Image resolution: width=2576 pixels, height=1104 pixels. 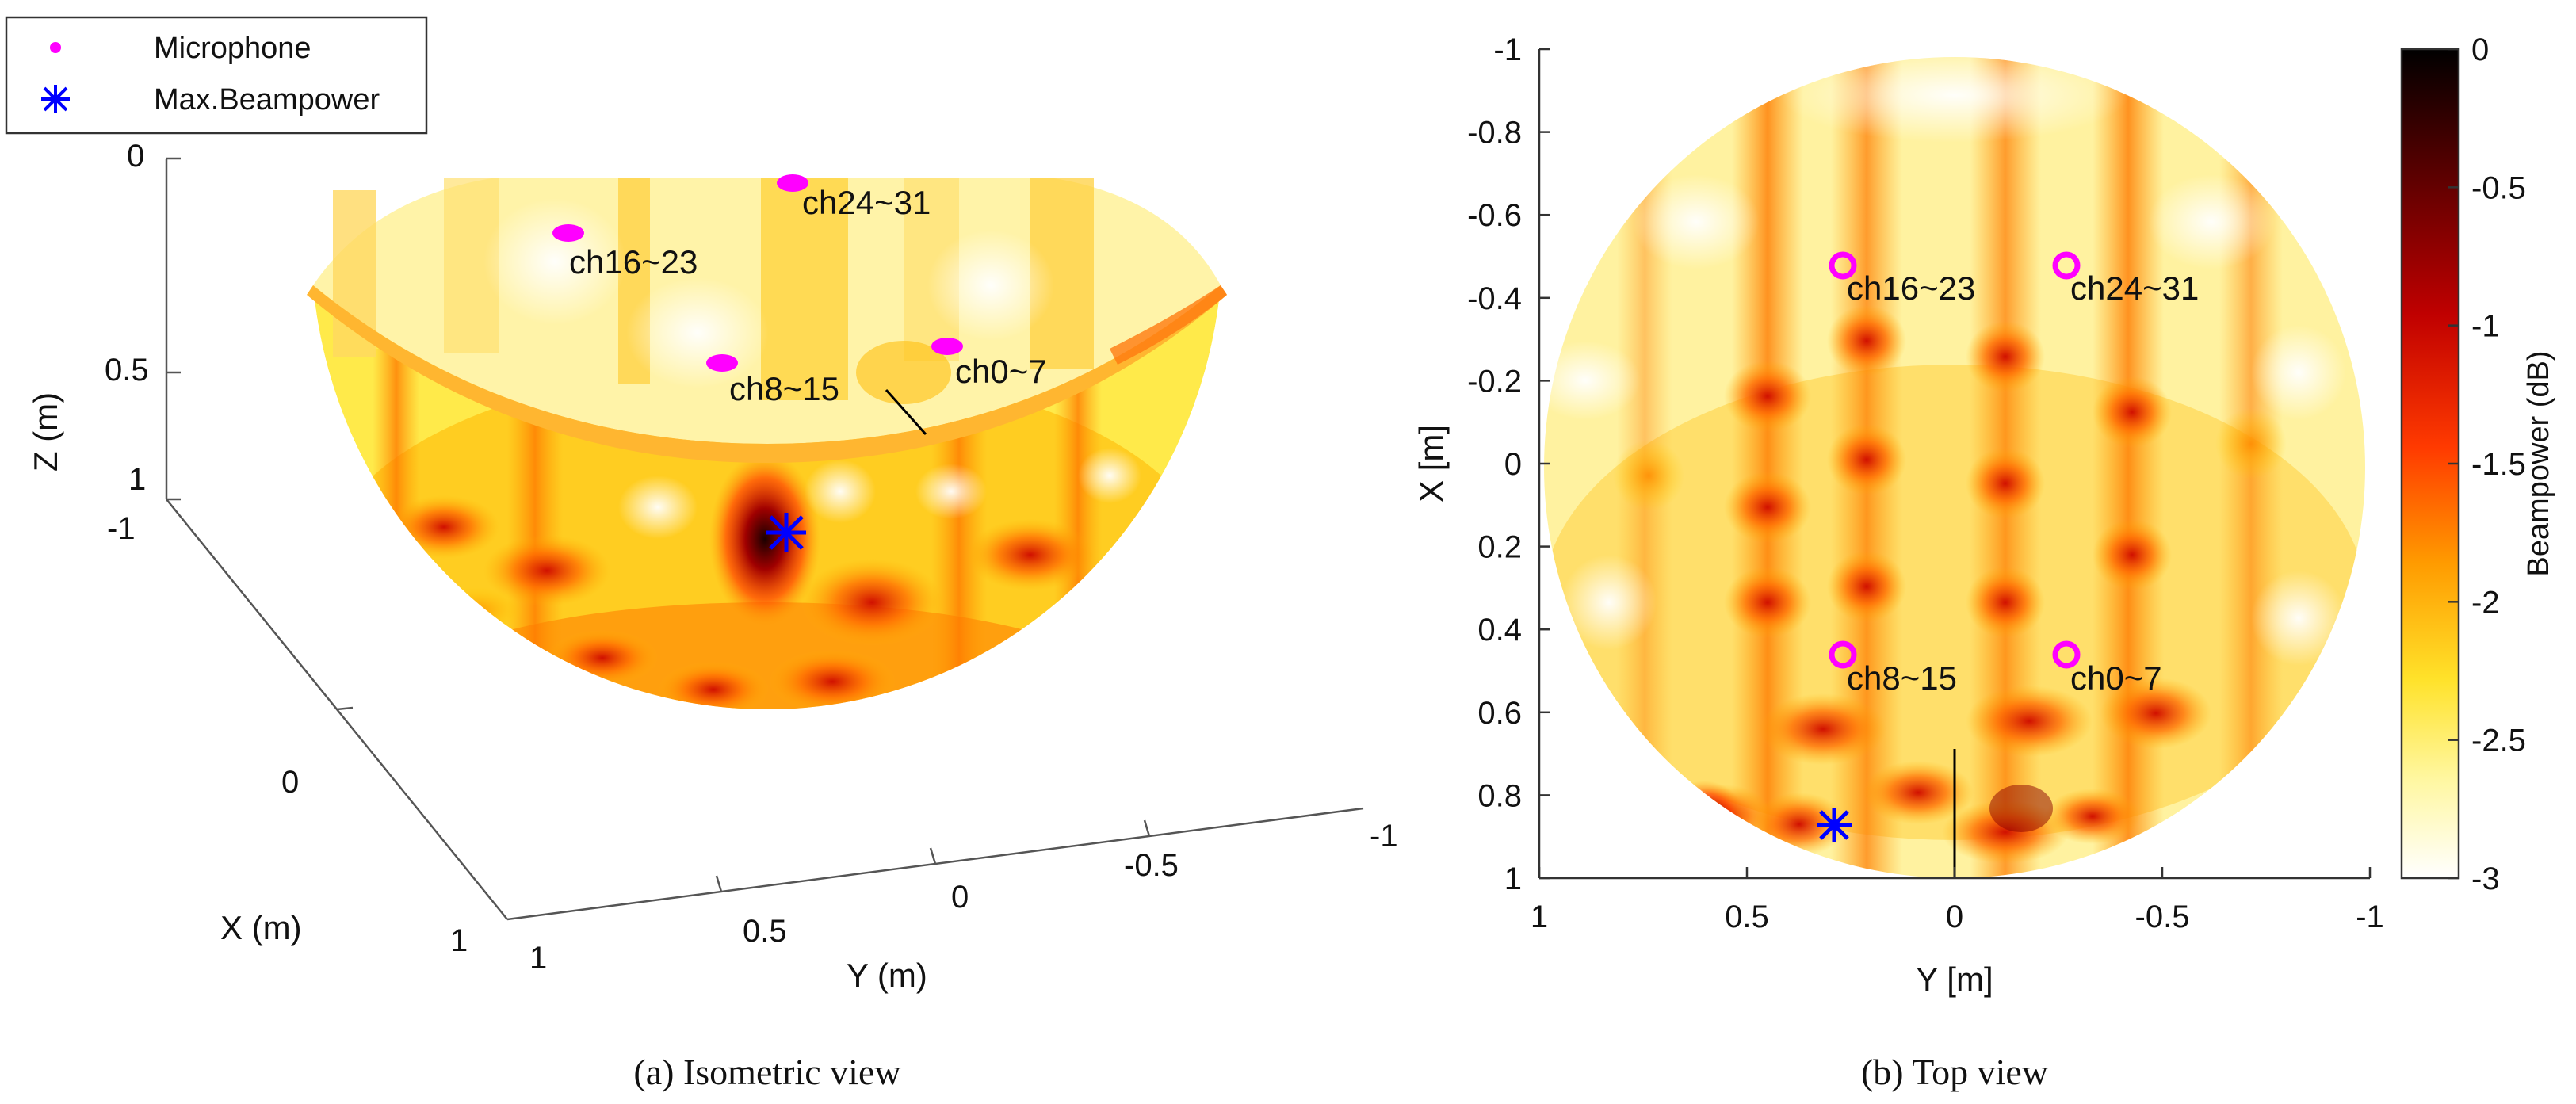 I want to click on top-mic-ch0-7: ch0~7, so click(x=2107, y=668).